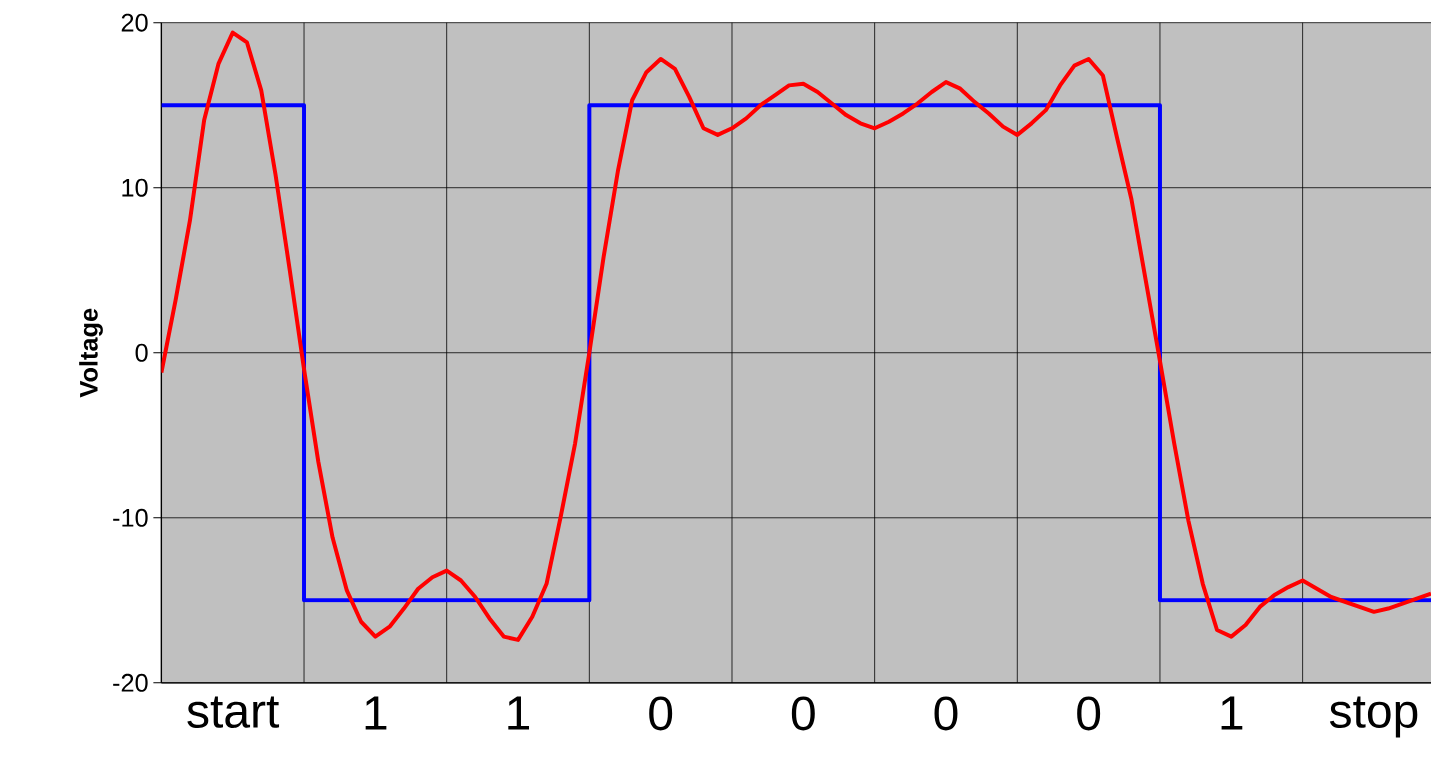  What do you see at coordinates (1373, 717) in the screenshot?
I see `text: stop` at bounding box center [1373, 717].